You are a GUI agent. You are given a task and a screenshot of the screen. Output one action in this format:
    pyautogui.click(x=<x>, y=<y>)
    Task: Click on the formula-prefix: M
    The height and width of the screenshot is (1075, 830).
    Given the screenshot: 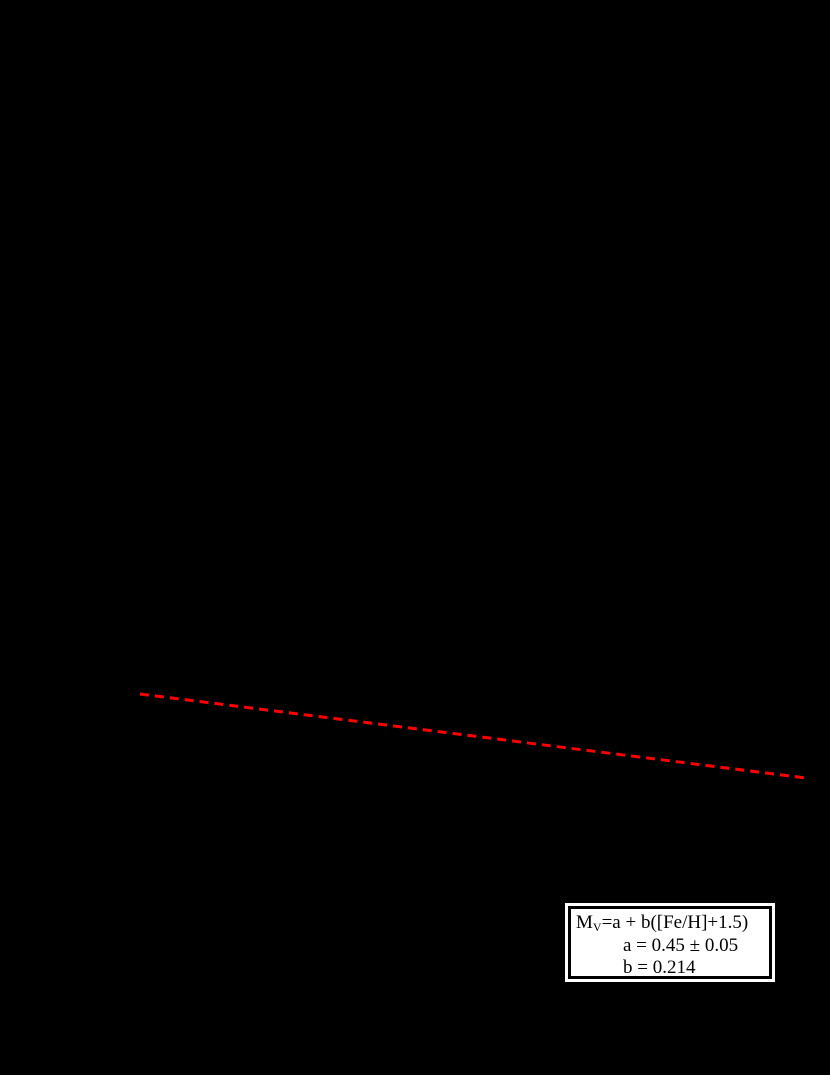 What is the action you would take?
    pyautogui.click(x=584, y=922)
    